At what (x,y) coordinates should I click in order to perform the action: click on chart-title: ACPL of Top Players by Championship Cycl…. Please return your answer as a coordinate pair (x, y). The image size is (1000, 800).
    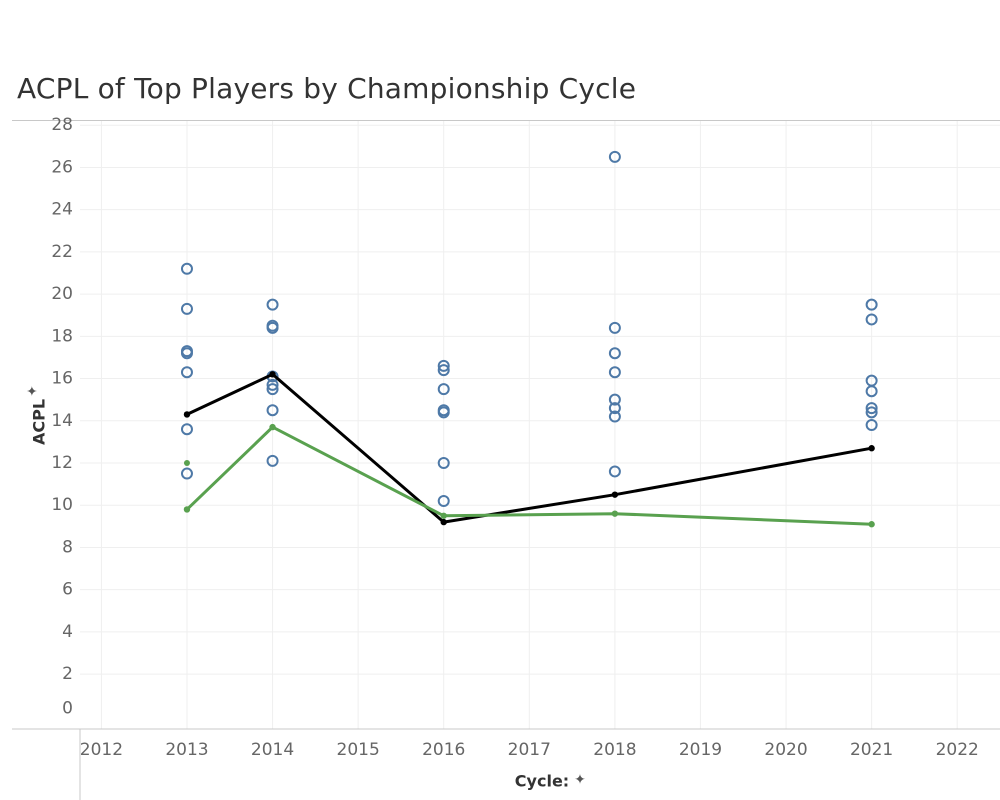
    Looking at the image, I should click on (327, 88).